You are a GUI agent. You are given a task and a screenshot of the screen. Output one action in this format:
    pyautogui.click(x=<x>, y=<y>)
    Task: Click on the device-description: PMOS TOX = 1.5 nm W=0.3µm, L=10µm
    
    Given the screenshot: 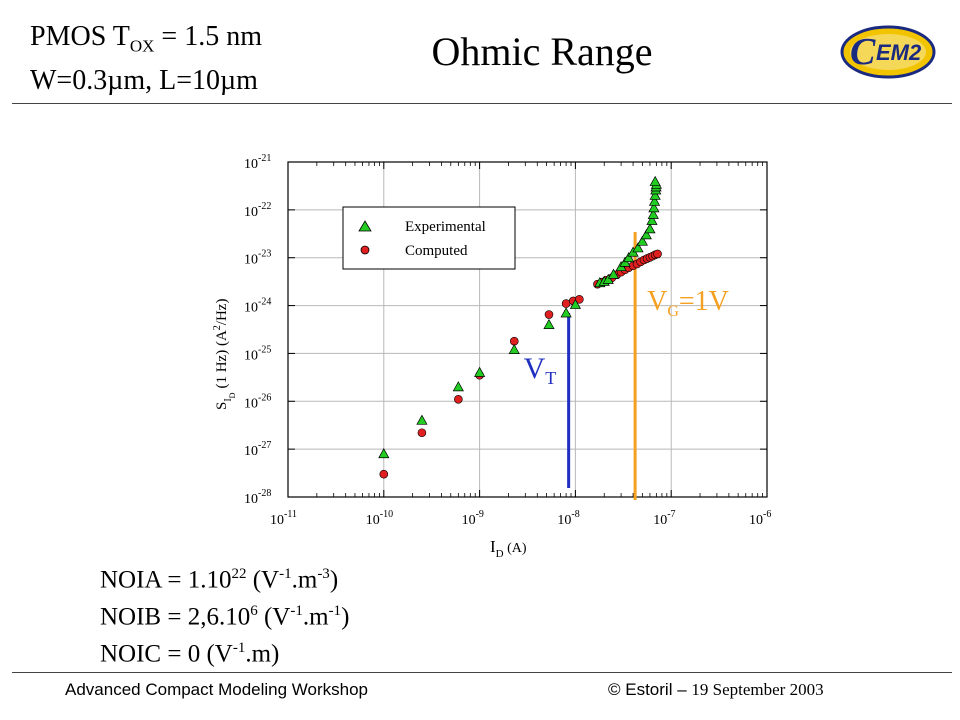 What is the action you would take?
    pyautogui.click(x=146, y=59)
    